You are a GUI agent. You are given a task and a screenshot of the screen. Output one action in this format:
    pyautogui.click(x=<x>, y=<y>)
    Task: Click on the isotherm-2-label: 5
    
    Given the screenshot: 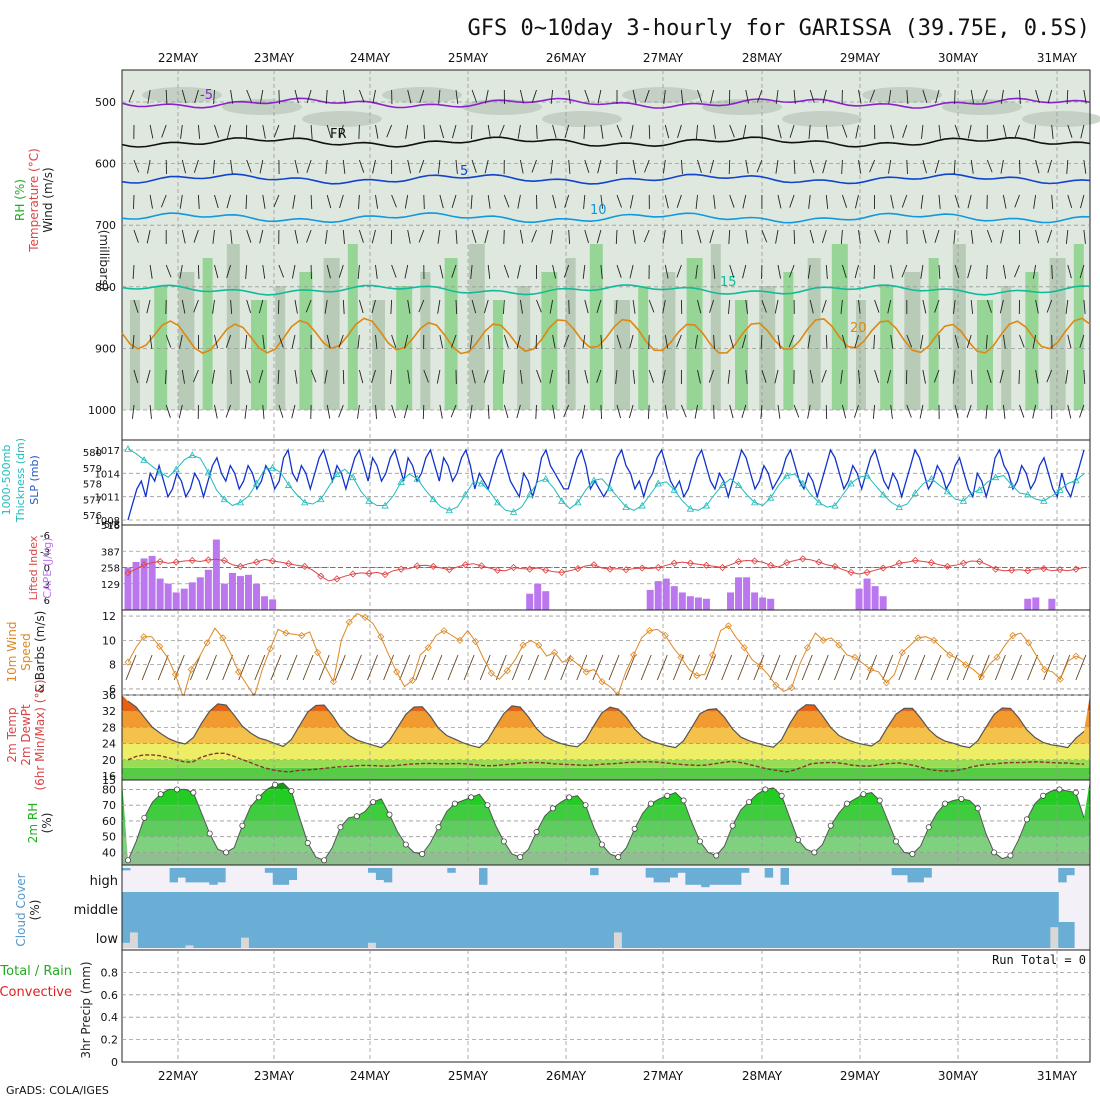 What is the action you would take?
    pyautogui.click(x=464, y=171)
    